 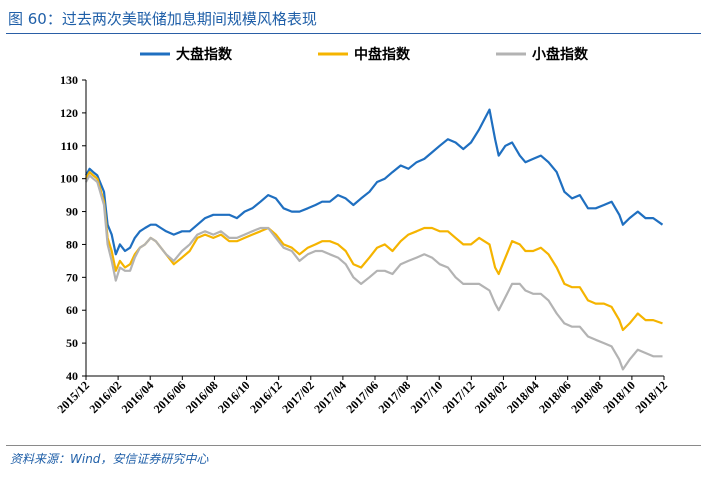 What do you see at coordinates (69, 113) in the screenshot?
I see `y-tick-label: 120` at bounding box center [69, 113].